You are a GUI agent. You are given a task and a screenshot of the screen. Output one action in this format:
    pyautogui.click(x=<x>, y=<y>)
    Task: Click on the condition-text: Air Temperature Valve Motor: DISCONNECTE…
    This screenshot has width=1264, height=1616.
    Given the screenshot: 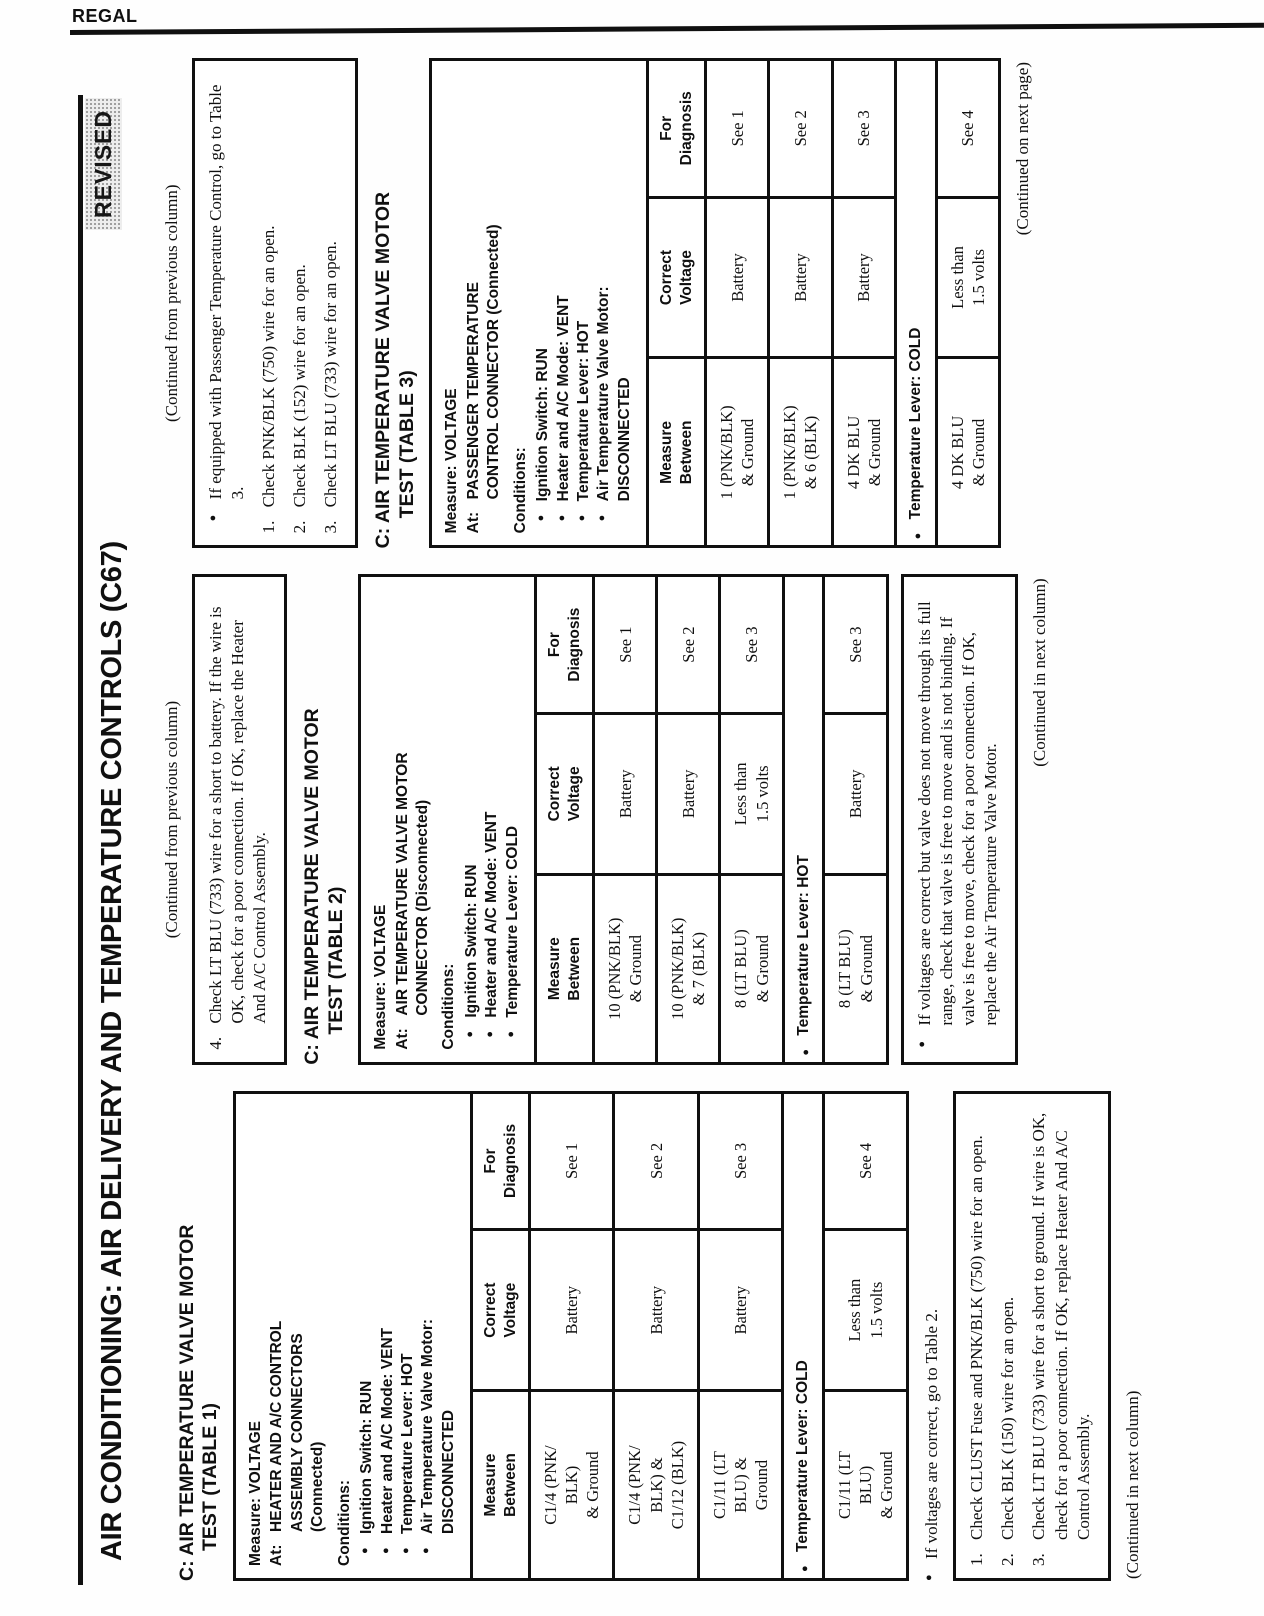 What is the action you would take?
    pyautogui.click(x=438, y=1426)
    